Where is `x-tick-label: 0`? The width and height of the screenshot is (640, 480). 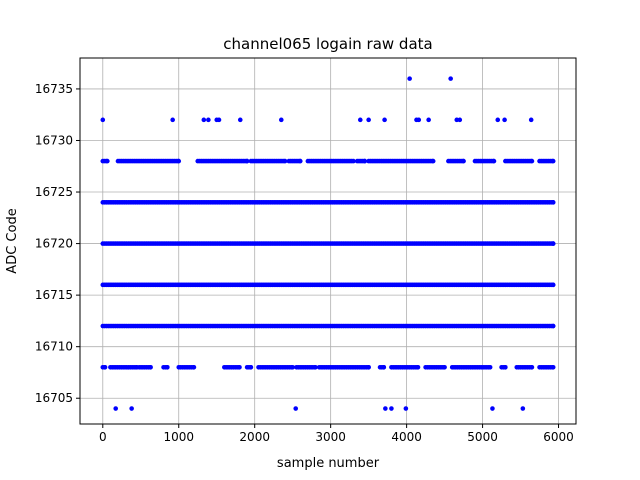 x-tick-label: 0 is located at coordinates (103, 437).